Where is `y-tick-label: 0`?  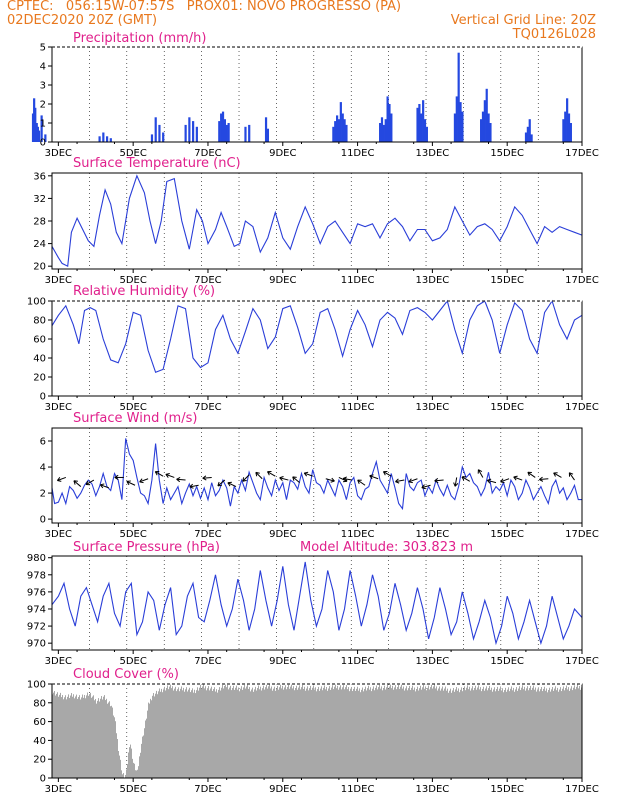 y-tick-label: 0 is located at coordinates (43, 779).